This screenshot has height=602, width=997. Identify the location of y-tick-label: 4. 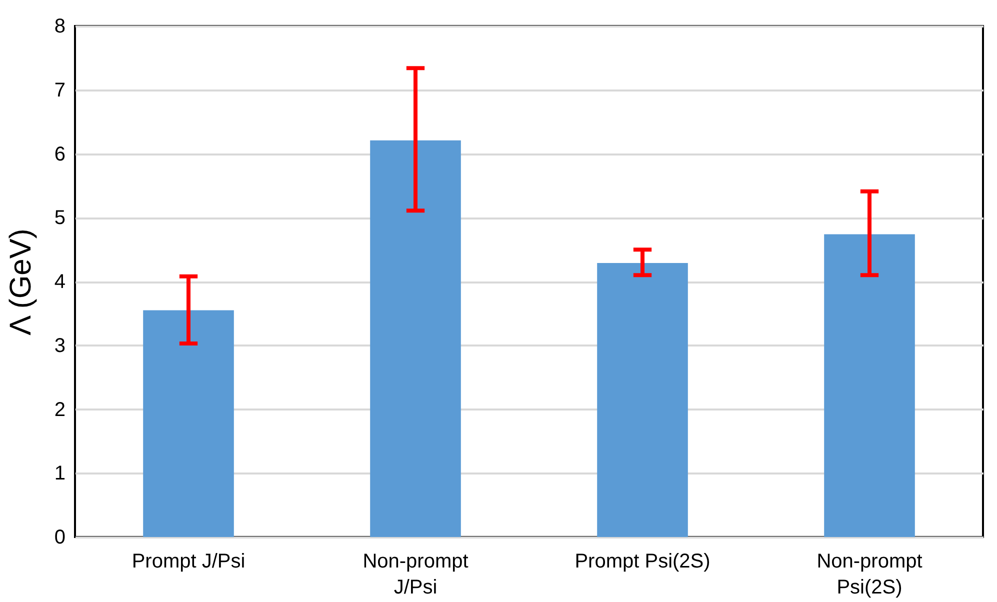
(60, 282).